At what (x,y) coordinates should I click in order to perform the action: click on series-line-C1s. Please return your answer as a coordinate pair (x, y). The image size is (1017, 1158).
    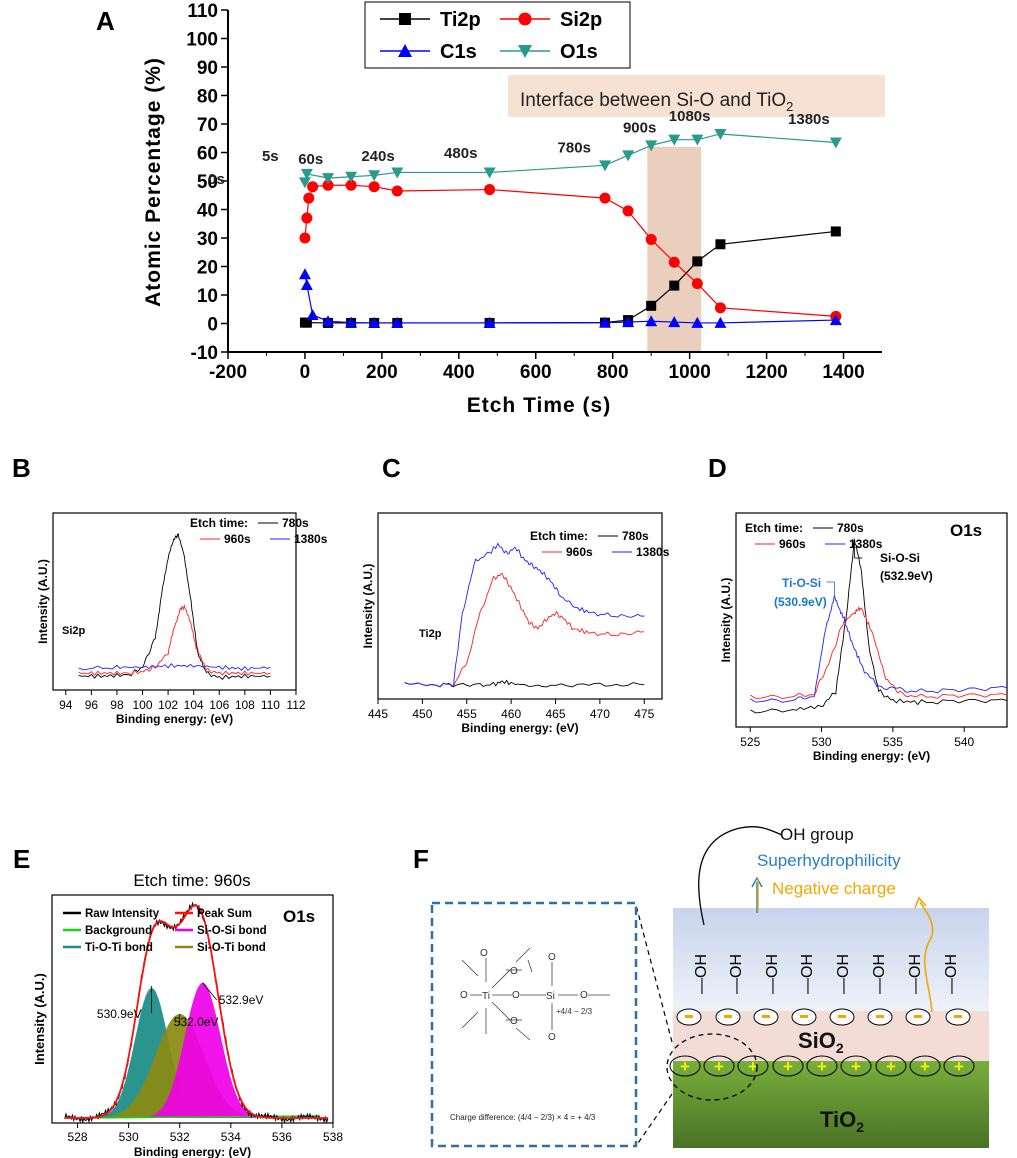
    Looking at the image, I should click on (570, 299).